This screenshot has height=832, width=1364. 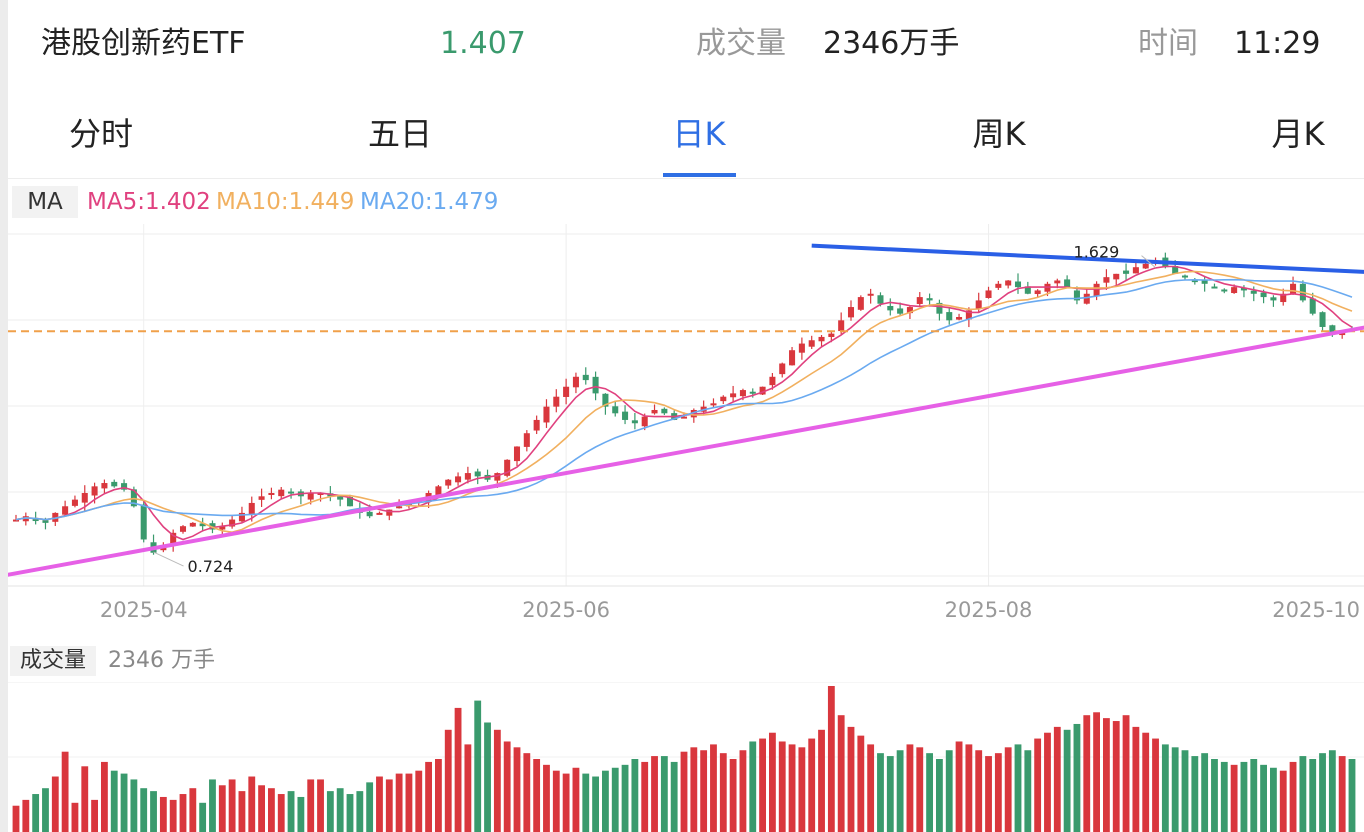 I want to click on resistance-trendline, so click(x=1087, y=258).